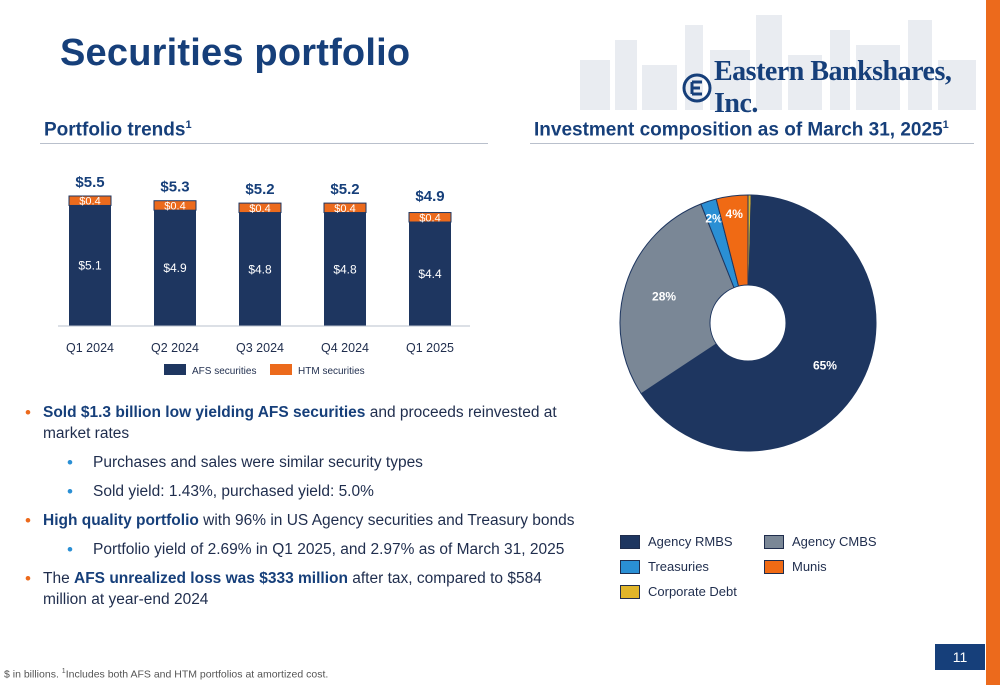  Describe the element at coordinates (664, 297) in the screenshot. I see `pie-slice-label: 28%` at that location.